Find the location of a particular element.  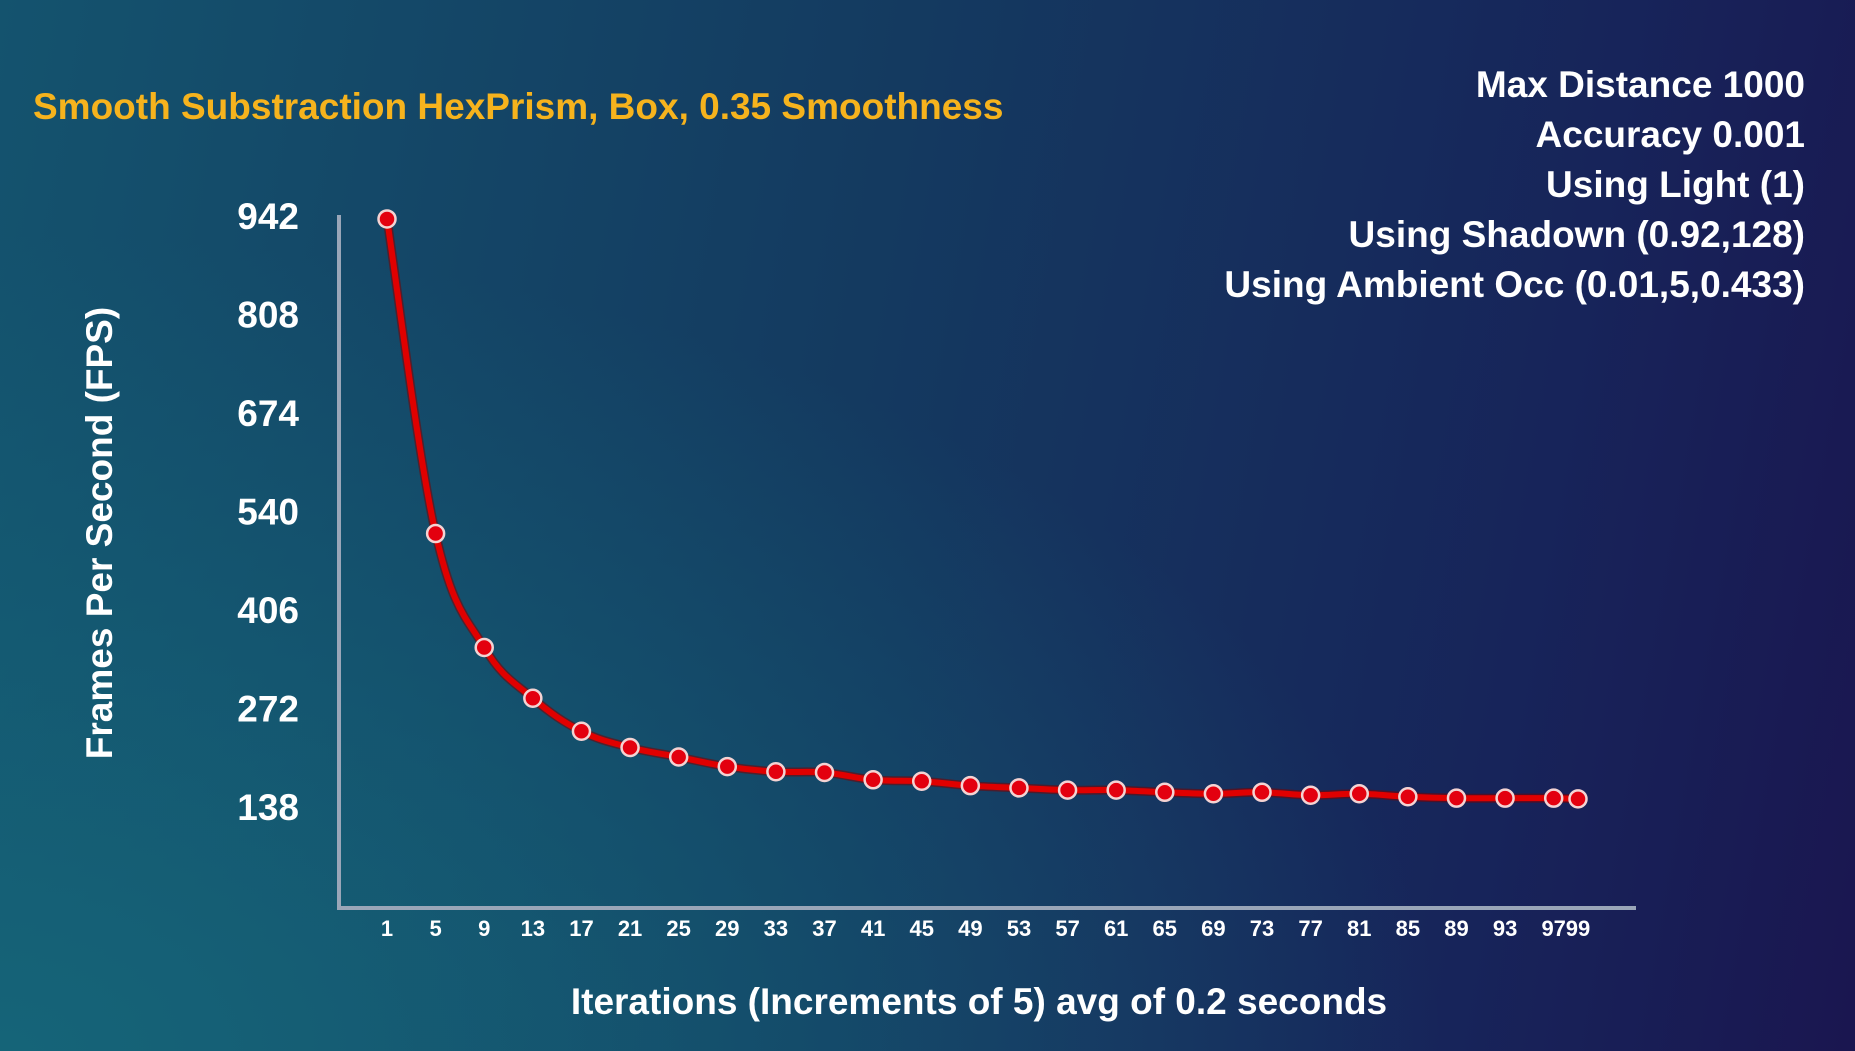

settings-ambient-occ: Using Ambient Occ (0.01,5,0.433) is located at coordinates (1514, 284).